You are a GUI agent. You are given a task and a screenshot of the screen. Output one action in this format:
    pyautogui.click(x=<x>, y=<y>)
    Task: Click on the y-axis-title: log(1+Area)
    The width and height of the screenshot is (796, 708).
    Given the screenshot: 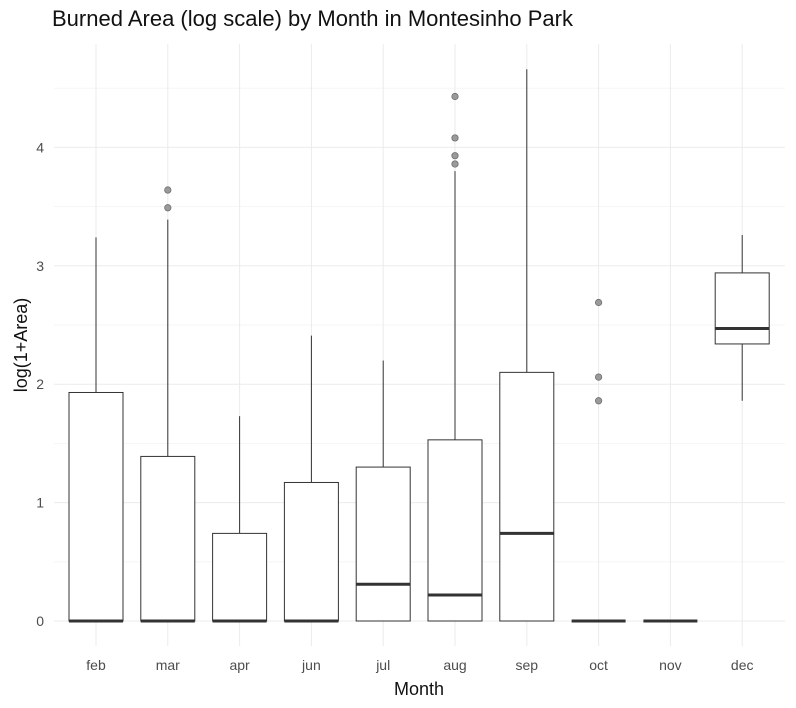 What is the action you would take?
    pyautogui.click(x=21, y=345)
    